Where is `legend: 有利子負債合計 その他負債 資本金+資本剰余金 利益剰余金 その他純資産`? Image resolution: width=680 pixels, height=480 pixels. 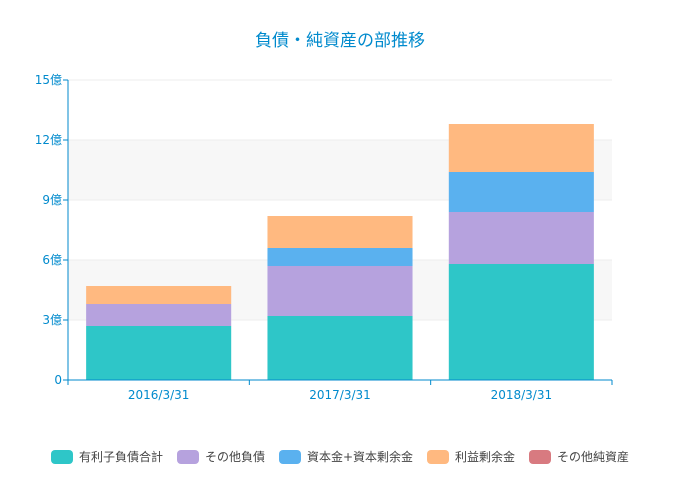 legend: 有利子負債合計 その他負債 資本金+資本剰余金 利益剰余金 その他純資産 is located at coordinates (340, 456).